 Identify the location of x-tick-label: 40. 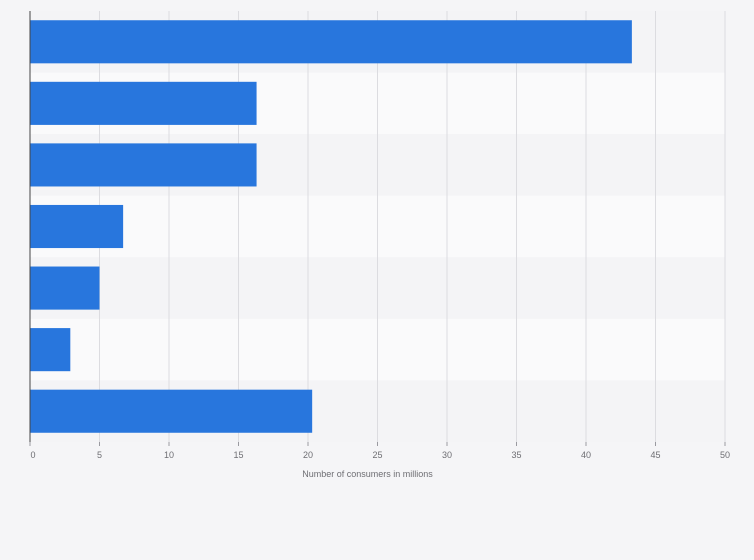
(586, 455).